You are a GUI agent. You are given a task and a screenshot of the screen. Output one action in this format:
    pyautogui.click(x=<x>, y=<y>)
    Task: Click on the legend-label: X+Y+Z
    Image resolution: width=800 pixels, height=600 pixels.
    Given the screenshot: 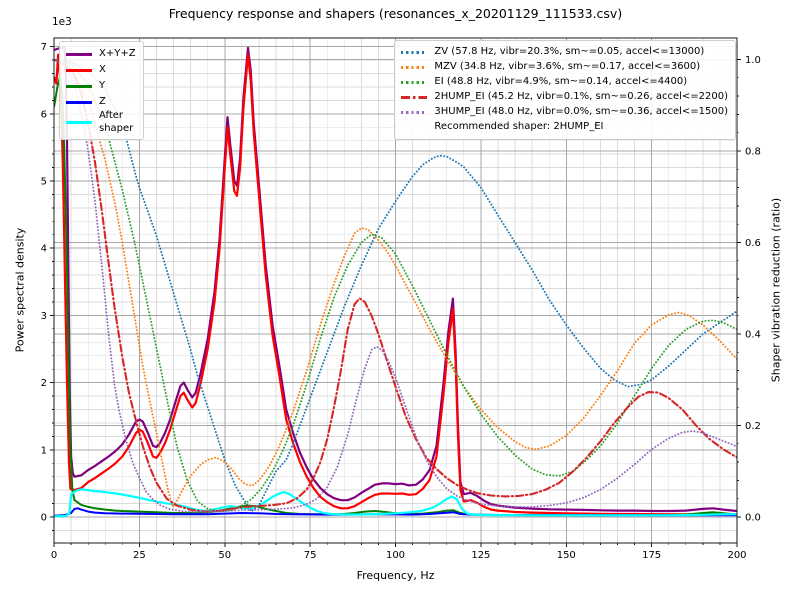 What is the action you would take?
    pyautogui.click(x=117, y=53)
    